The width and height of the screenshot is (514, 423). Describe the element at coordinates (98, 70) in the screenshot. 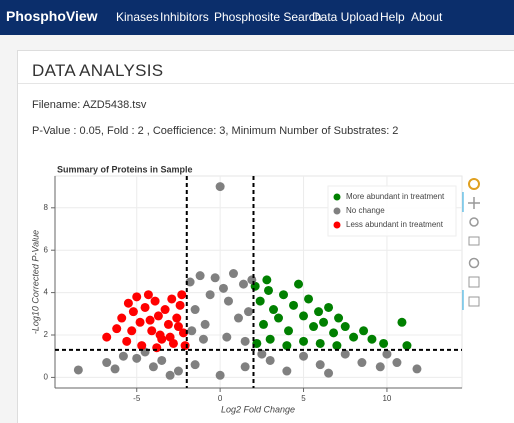

I see `page-title: DATA ANALYSIS` at that location.